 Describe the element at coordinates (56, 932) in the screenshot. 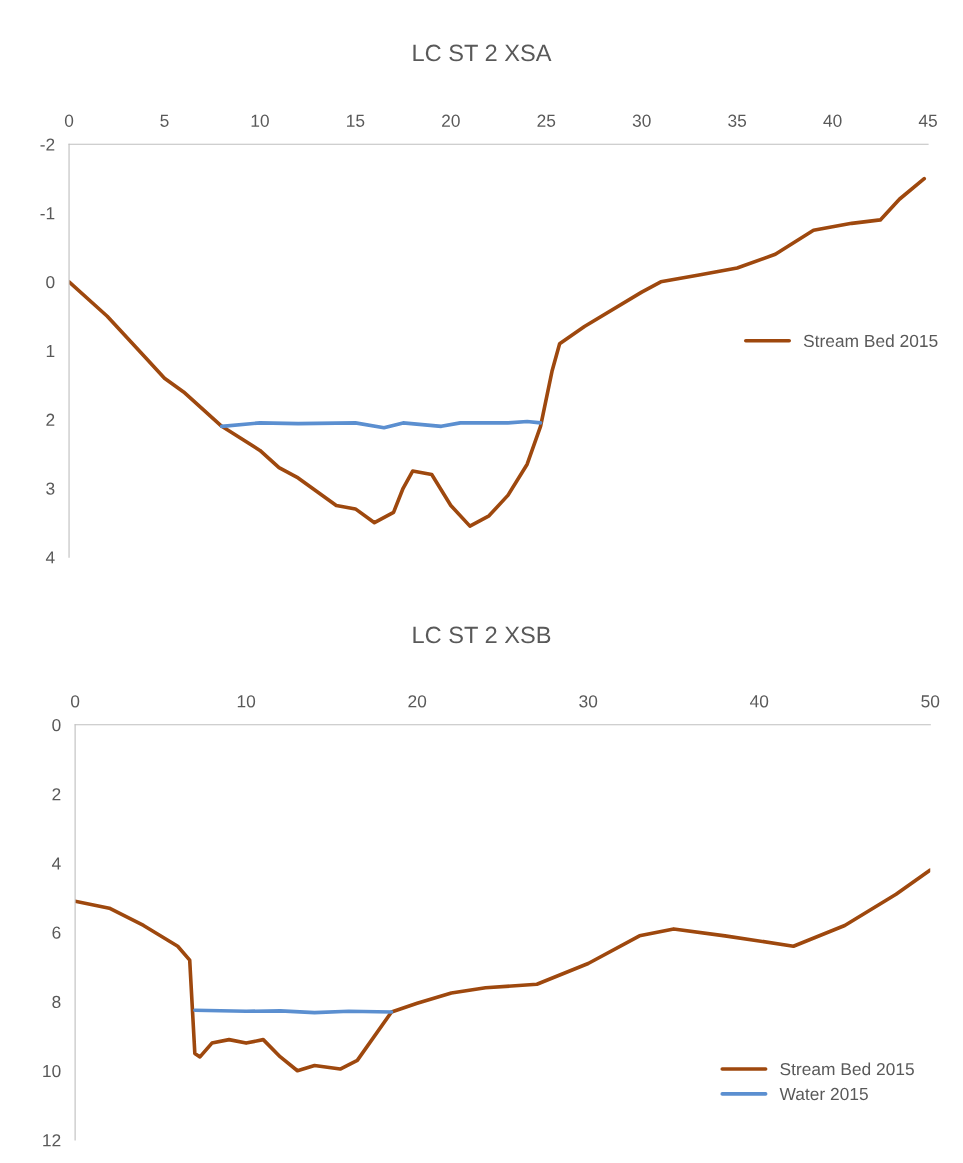

I see `y-tick-label: 6` at that location.